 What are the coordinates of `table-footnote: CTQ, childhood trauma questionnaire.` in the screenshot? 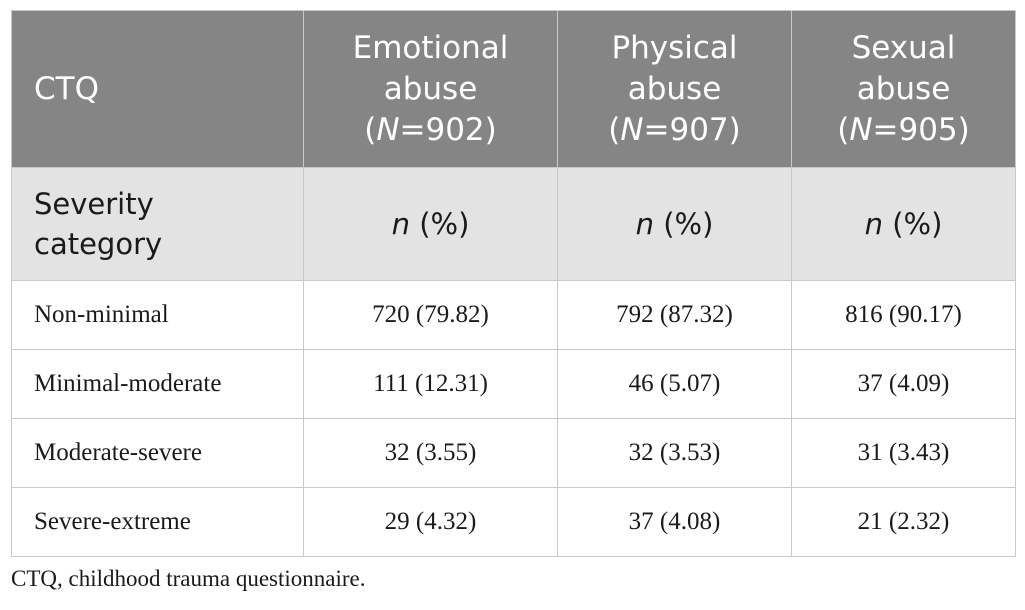 It's located at (188, 578).